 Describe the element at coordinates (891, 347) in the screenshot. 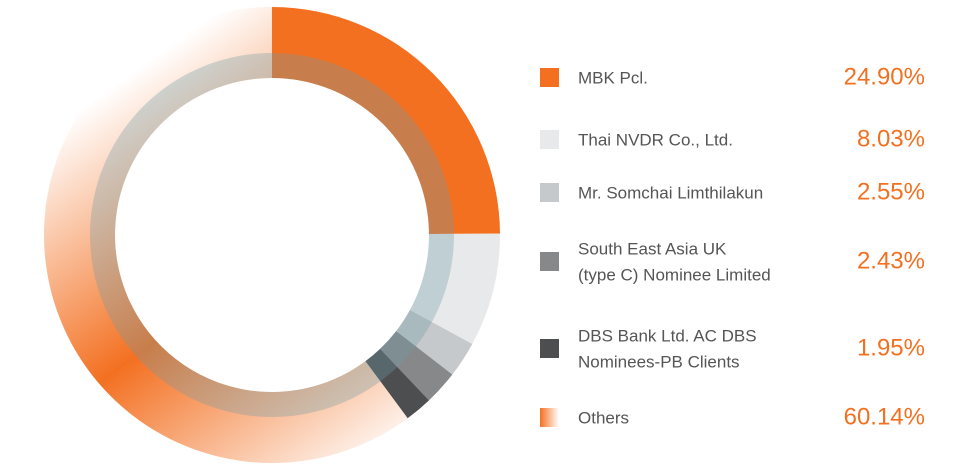

I see `value-label: 1.95%` at that location.